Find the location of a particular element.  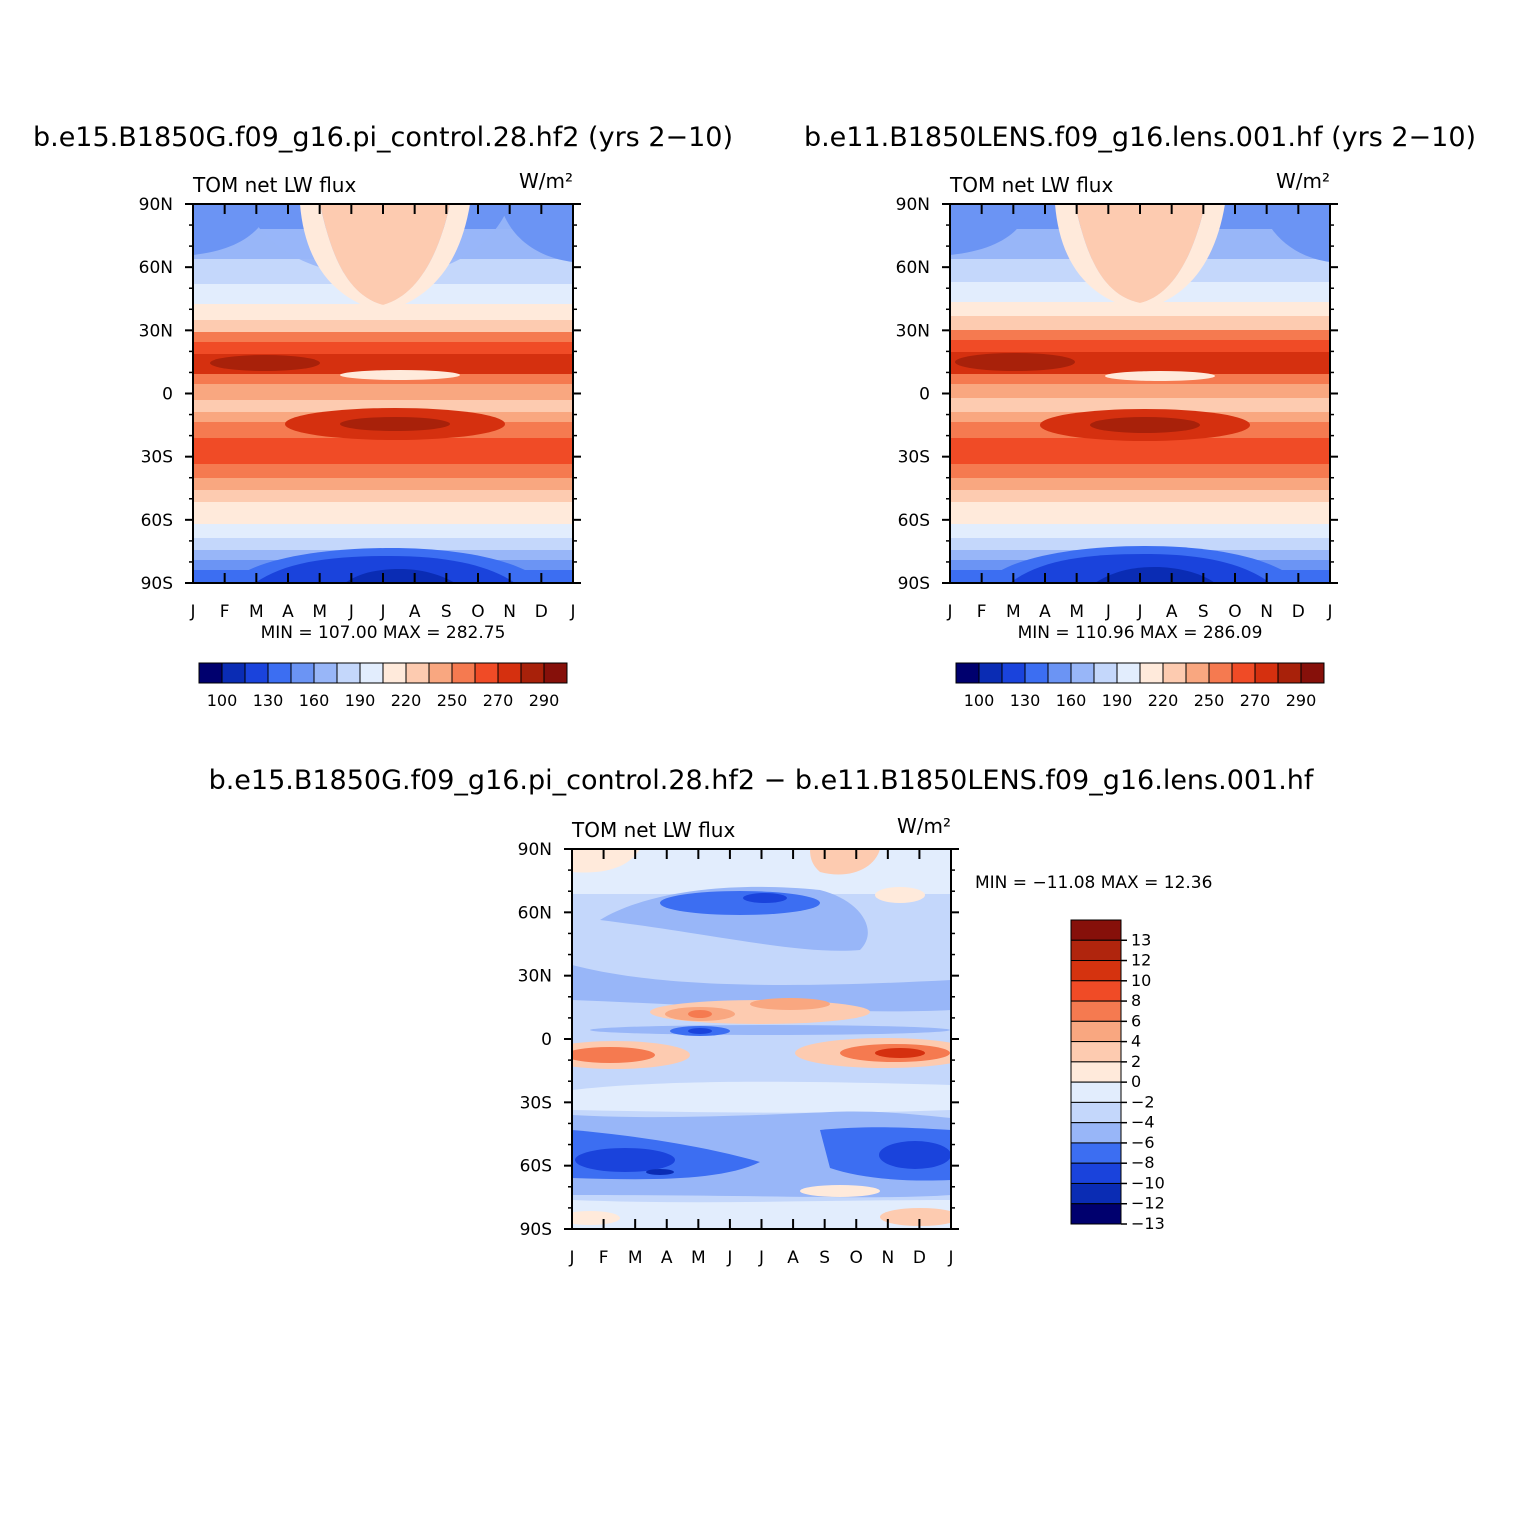

colorbar-tick-label: 13 is located at coordinates (1141, 939).